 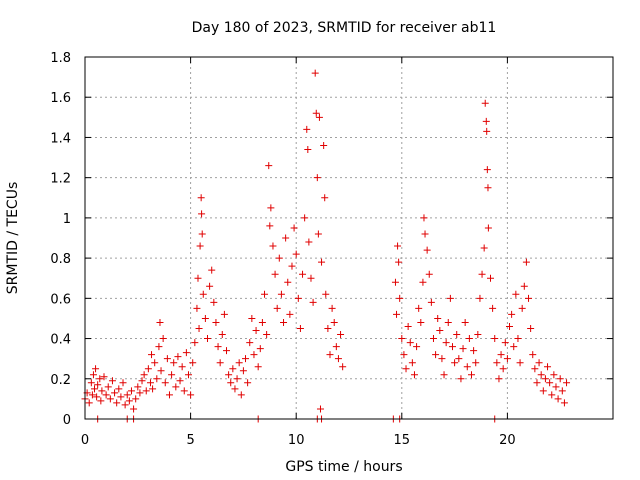 What do you see at coordinates (85, 440) in the screenshot?
I see `x-tick-label: 0` at bounding box center [85, 440].